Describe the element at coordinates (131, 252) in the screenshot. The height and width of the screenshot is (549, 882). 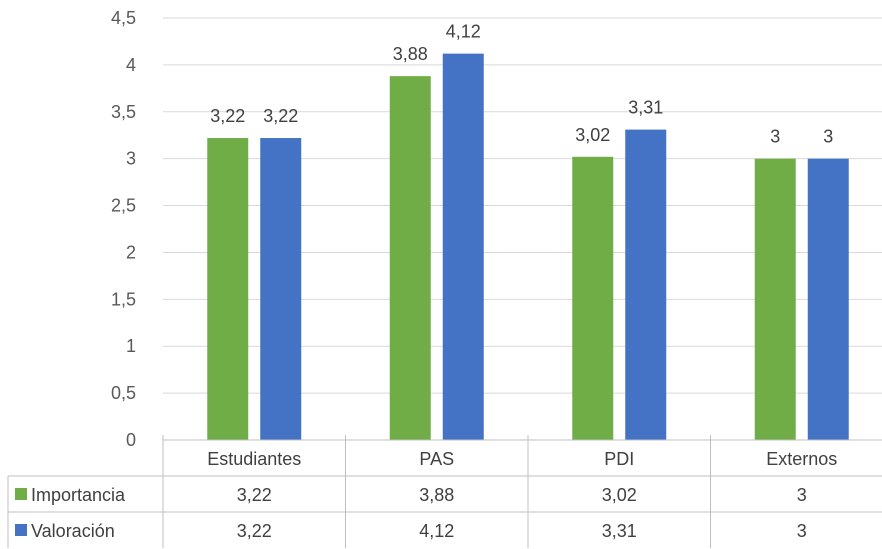
I see `y-tick-label: 2` at that location.